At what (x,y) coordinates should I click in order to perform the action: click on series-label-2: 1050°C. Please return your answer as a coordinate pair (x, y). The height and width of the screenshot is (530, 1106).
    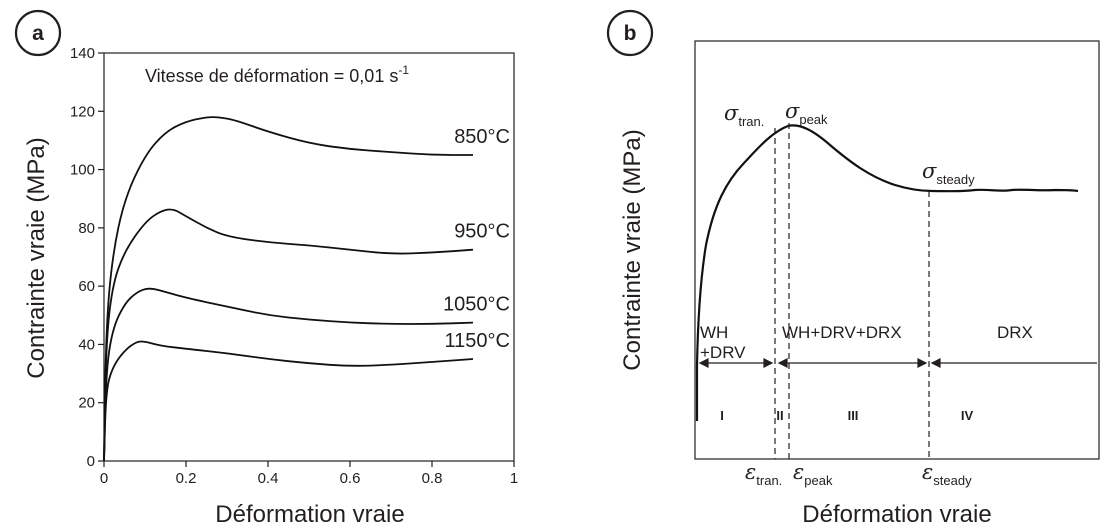
    Looking at the image, I should click on (476, 305).